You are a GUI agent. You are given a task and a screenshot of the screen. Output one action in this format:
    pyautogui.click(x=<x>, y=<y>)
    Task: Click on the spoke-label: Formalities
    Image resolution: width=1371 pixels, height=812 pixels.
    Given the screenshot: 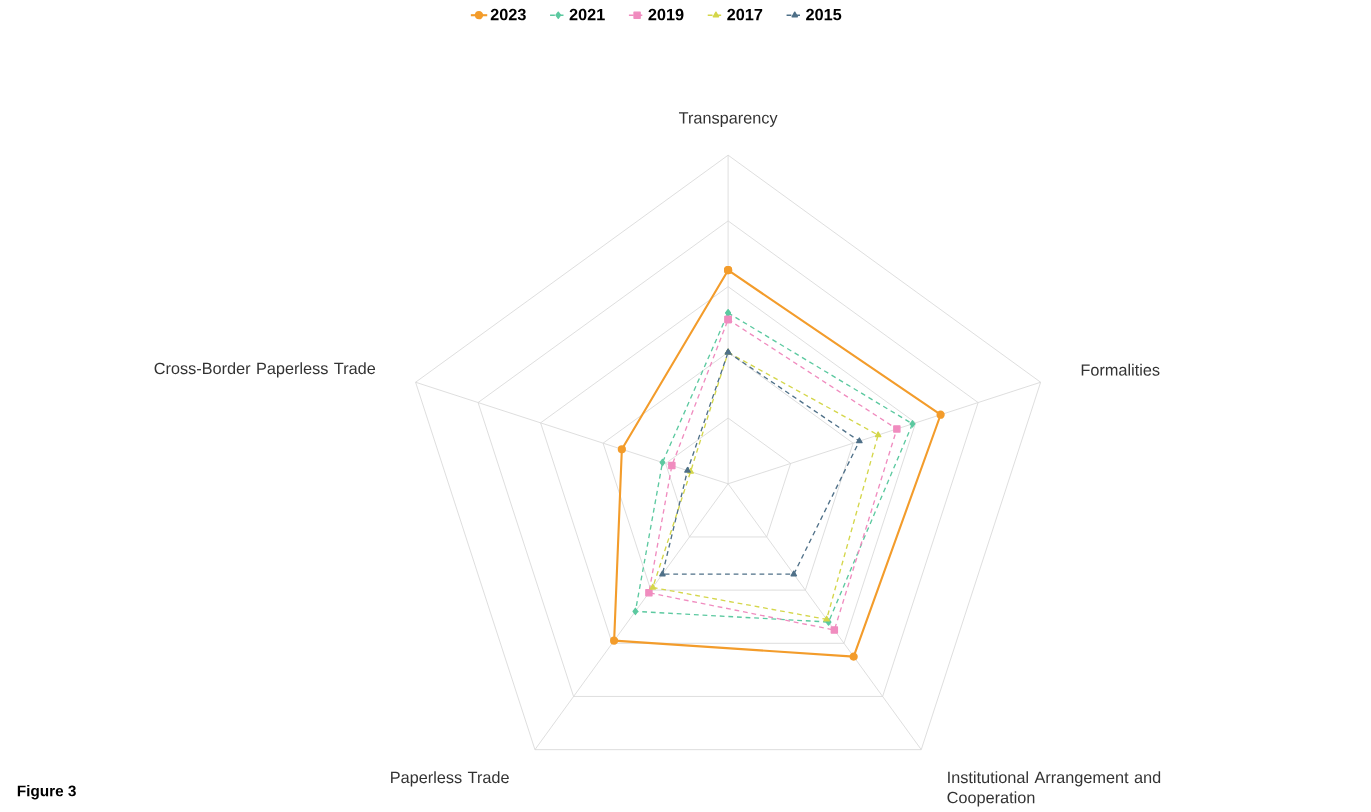 What is the action you would take?
    pyautogui.click(x=1120, y=369)
    